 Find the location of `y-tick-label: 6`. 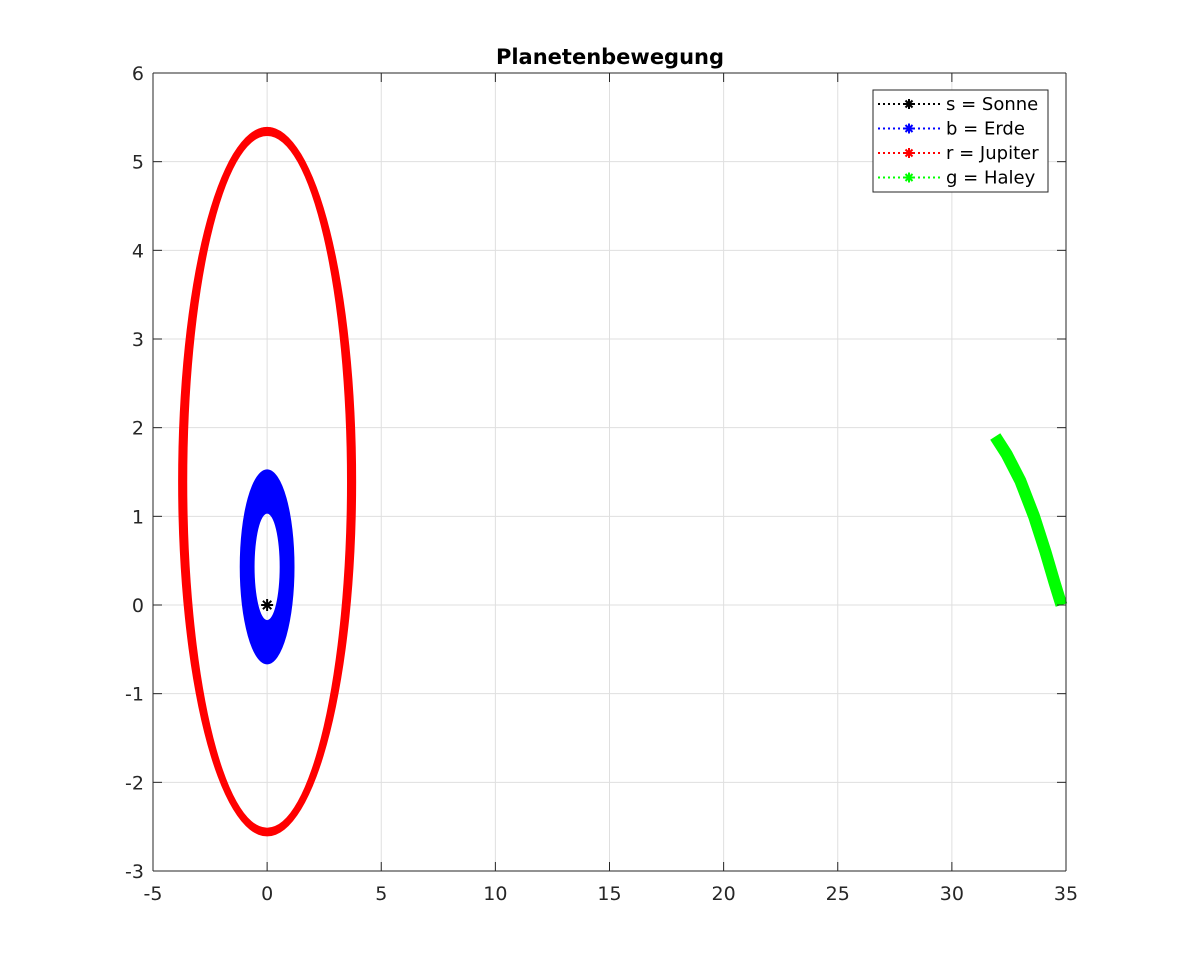

y-tick-label: 6 is located at coordinates (138, 74).